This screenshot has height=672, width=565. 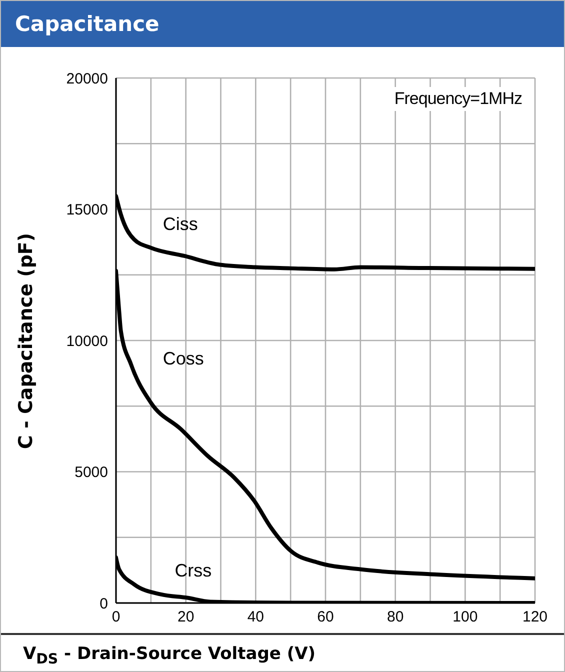 What do you see at coordinates (325, 617) in the screenshot?
I see `x-tick-label: 60` at bounding box center [325, 617].